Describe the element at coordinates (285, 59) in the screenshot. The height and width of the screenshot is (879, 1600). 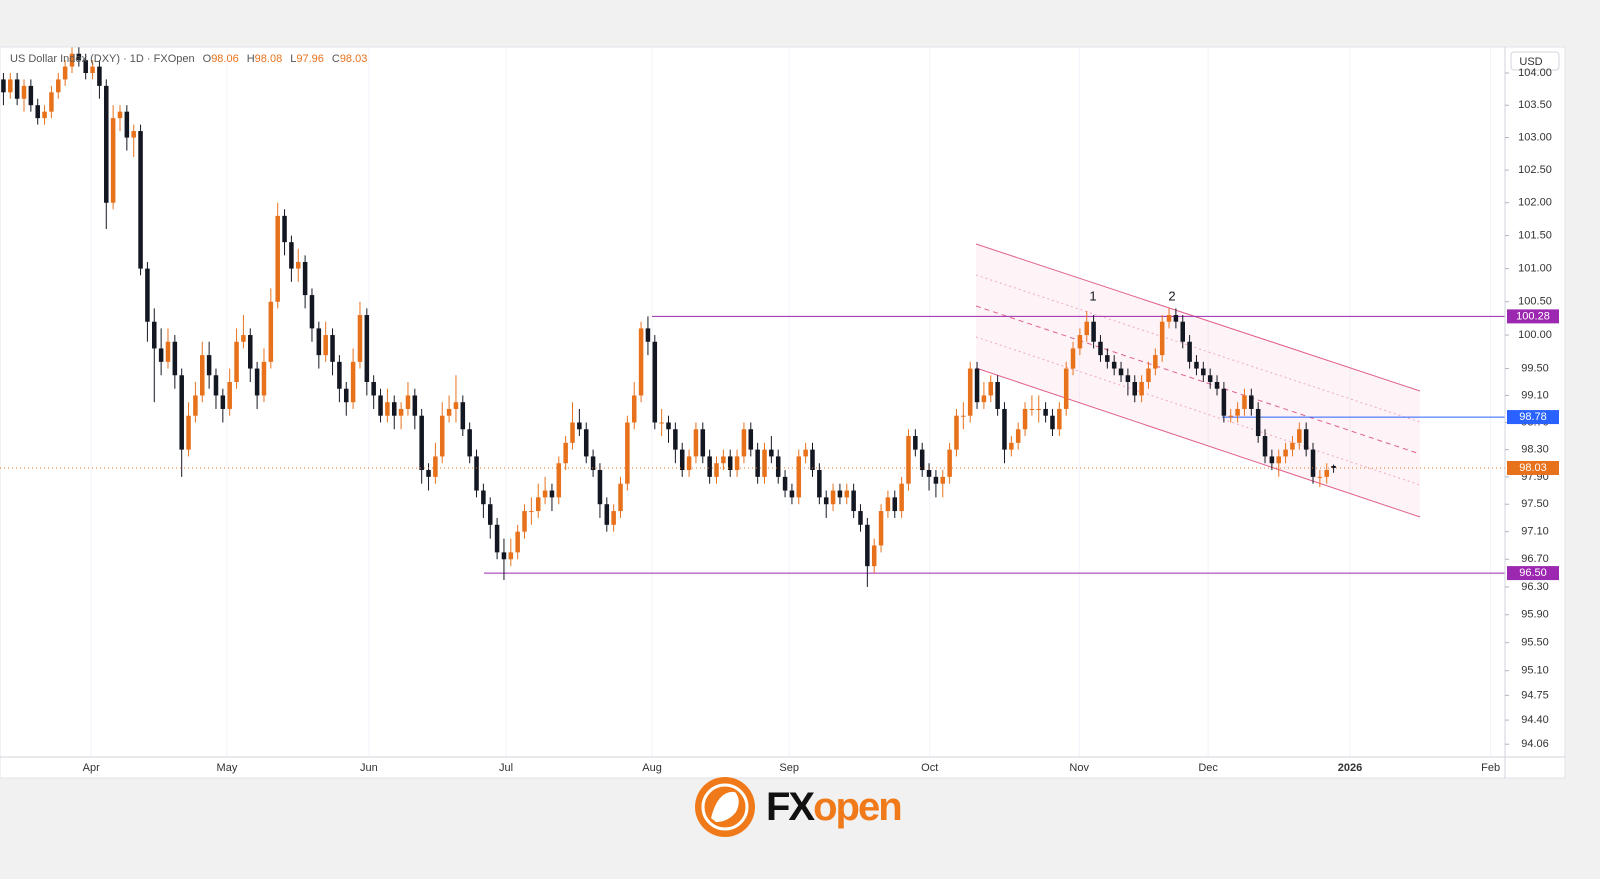
I see `ohlc-legend: O98.06 H98.08 L97.96 C98.03` at that location.